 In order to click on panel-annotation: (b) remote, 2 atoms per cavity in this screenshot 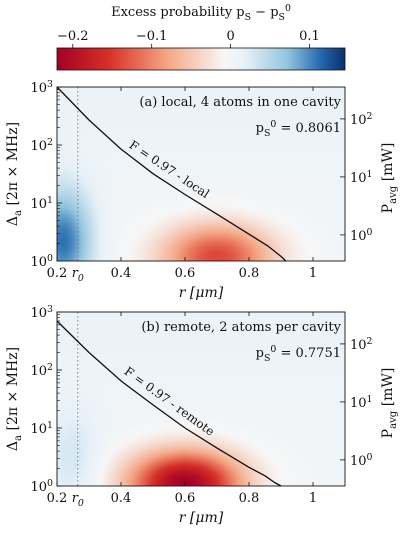, I will do `click(241, 327)`.